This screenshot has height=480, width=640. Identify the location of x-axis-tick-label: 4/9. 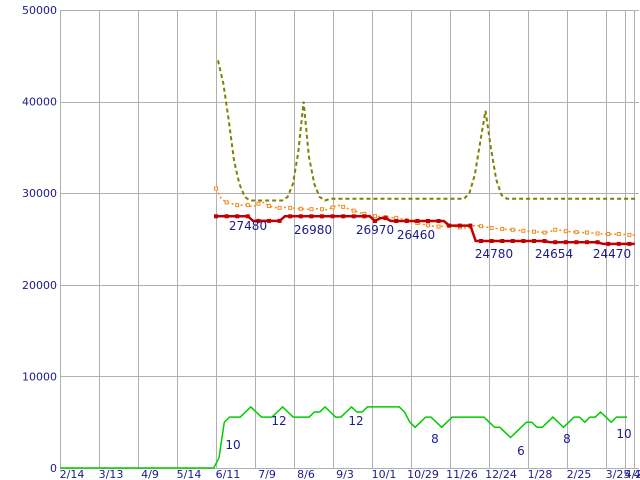
(150, 474).